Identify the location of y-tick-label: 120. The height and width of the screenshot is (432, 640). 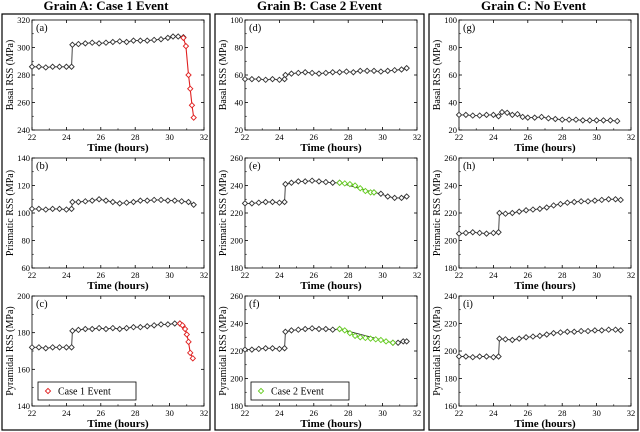
(23, 186).